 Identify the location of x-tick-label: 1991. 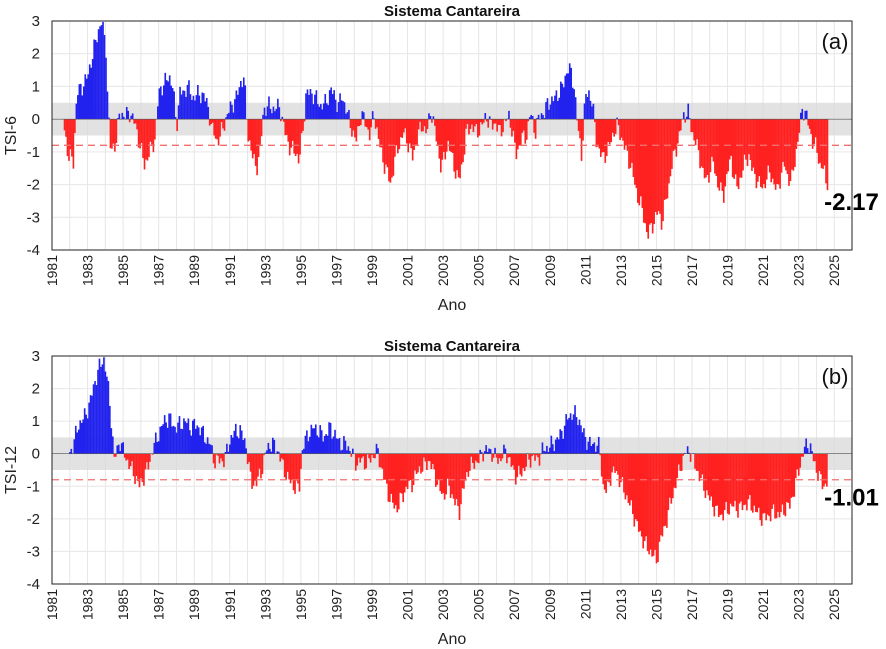
(230, 604).